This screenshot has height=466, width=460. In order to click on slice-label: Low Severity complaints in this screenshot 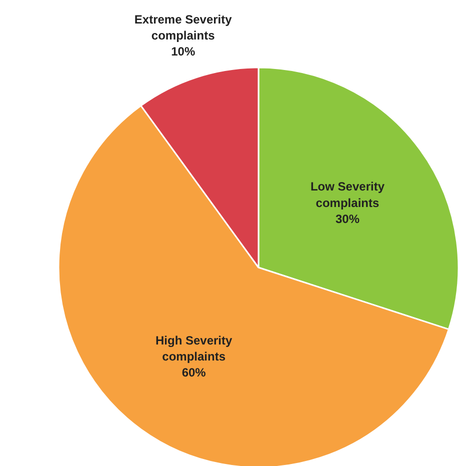, I will do `click(347, 195)`.